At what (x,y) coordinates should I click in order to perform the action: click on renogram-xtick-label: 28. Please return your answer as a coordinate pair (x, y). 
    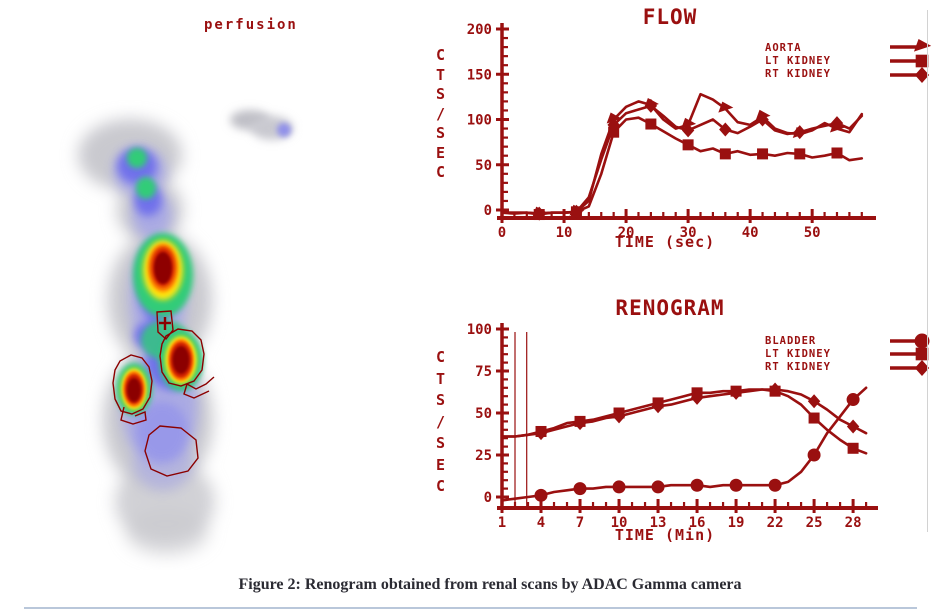
    Looking at the image, I should click on (853, 523).